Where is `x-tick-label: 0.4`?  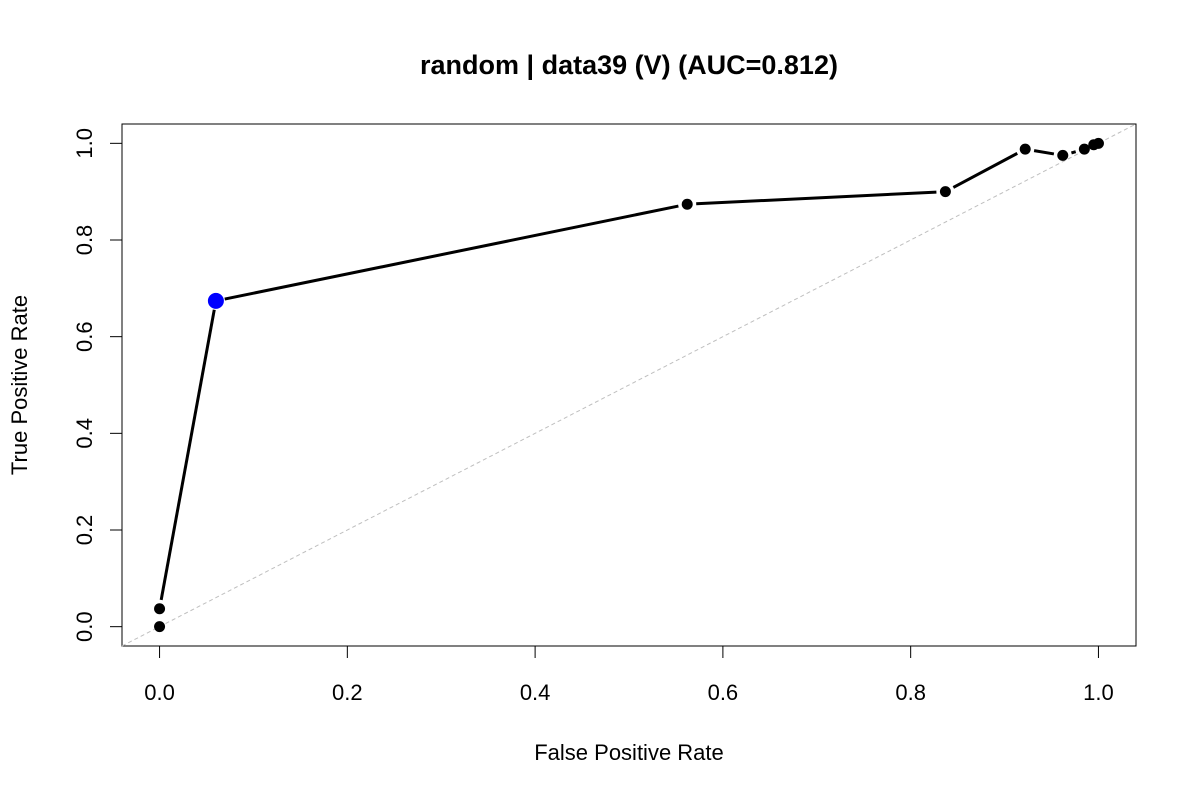 x-tick-label: 0.4 is located at coordinates (535, 692).